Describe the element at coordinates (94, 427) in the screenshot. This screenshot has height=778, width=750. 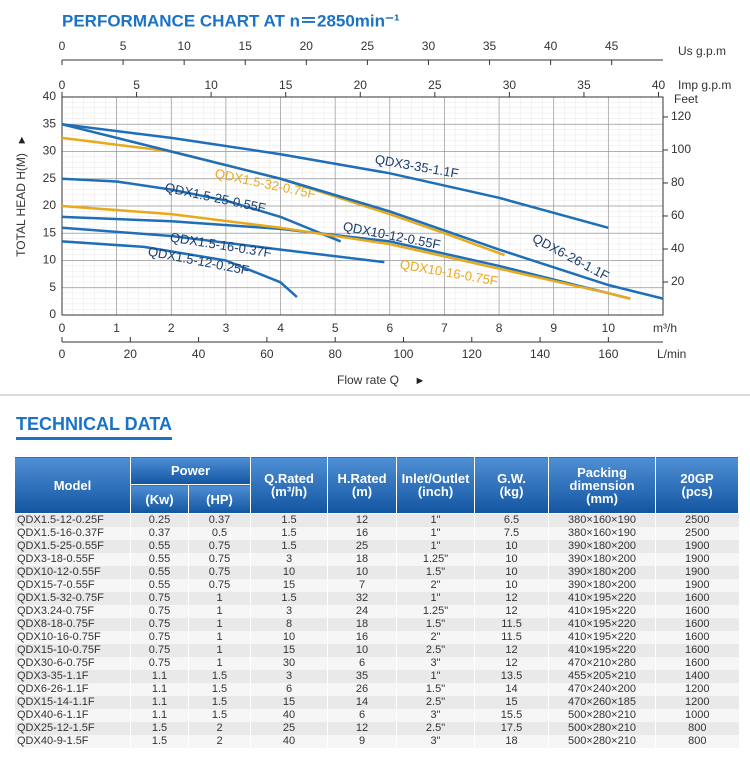
I see `section-title: TECHNICAL DATA` at that location.